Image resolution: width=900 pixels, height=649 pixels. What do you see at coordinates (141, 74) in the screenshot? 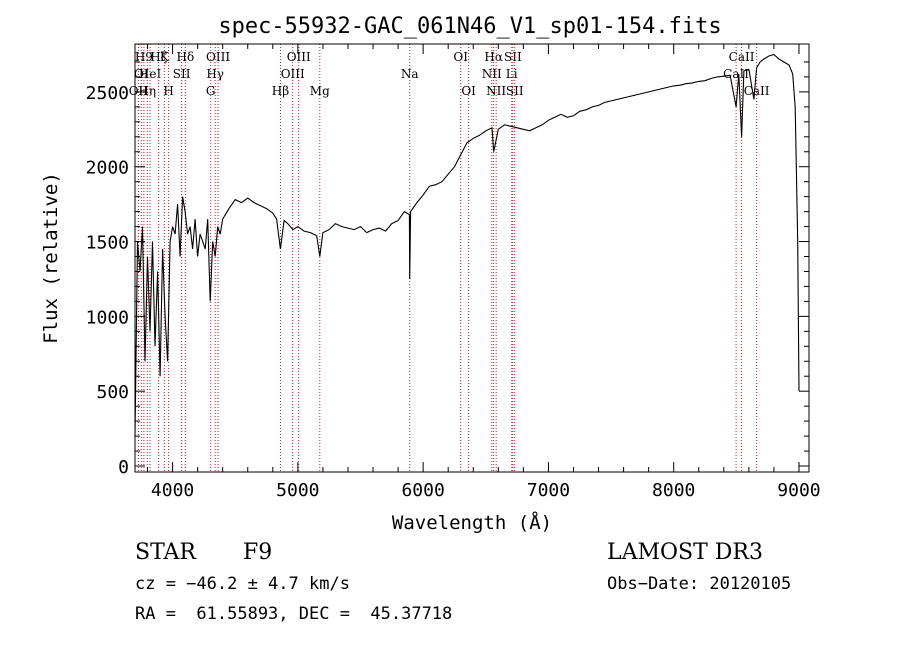
I see `line-marker-label-1: OI` at bounding box center [141, 74].